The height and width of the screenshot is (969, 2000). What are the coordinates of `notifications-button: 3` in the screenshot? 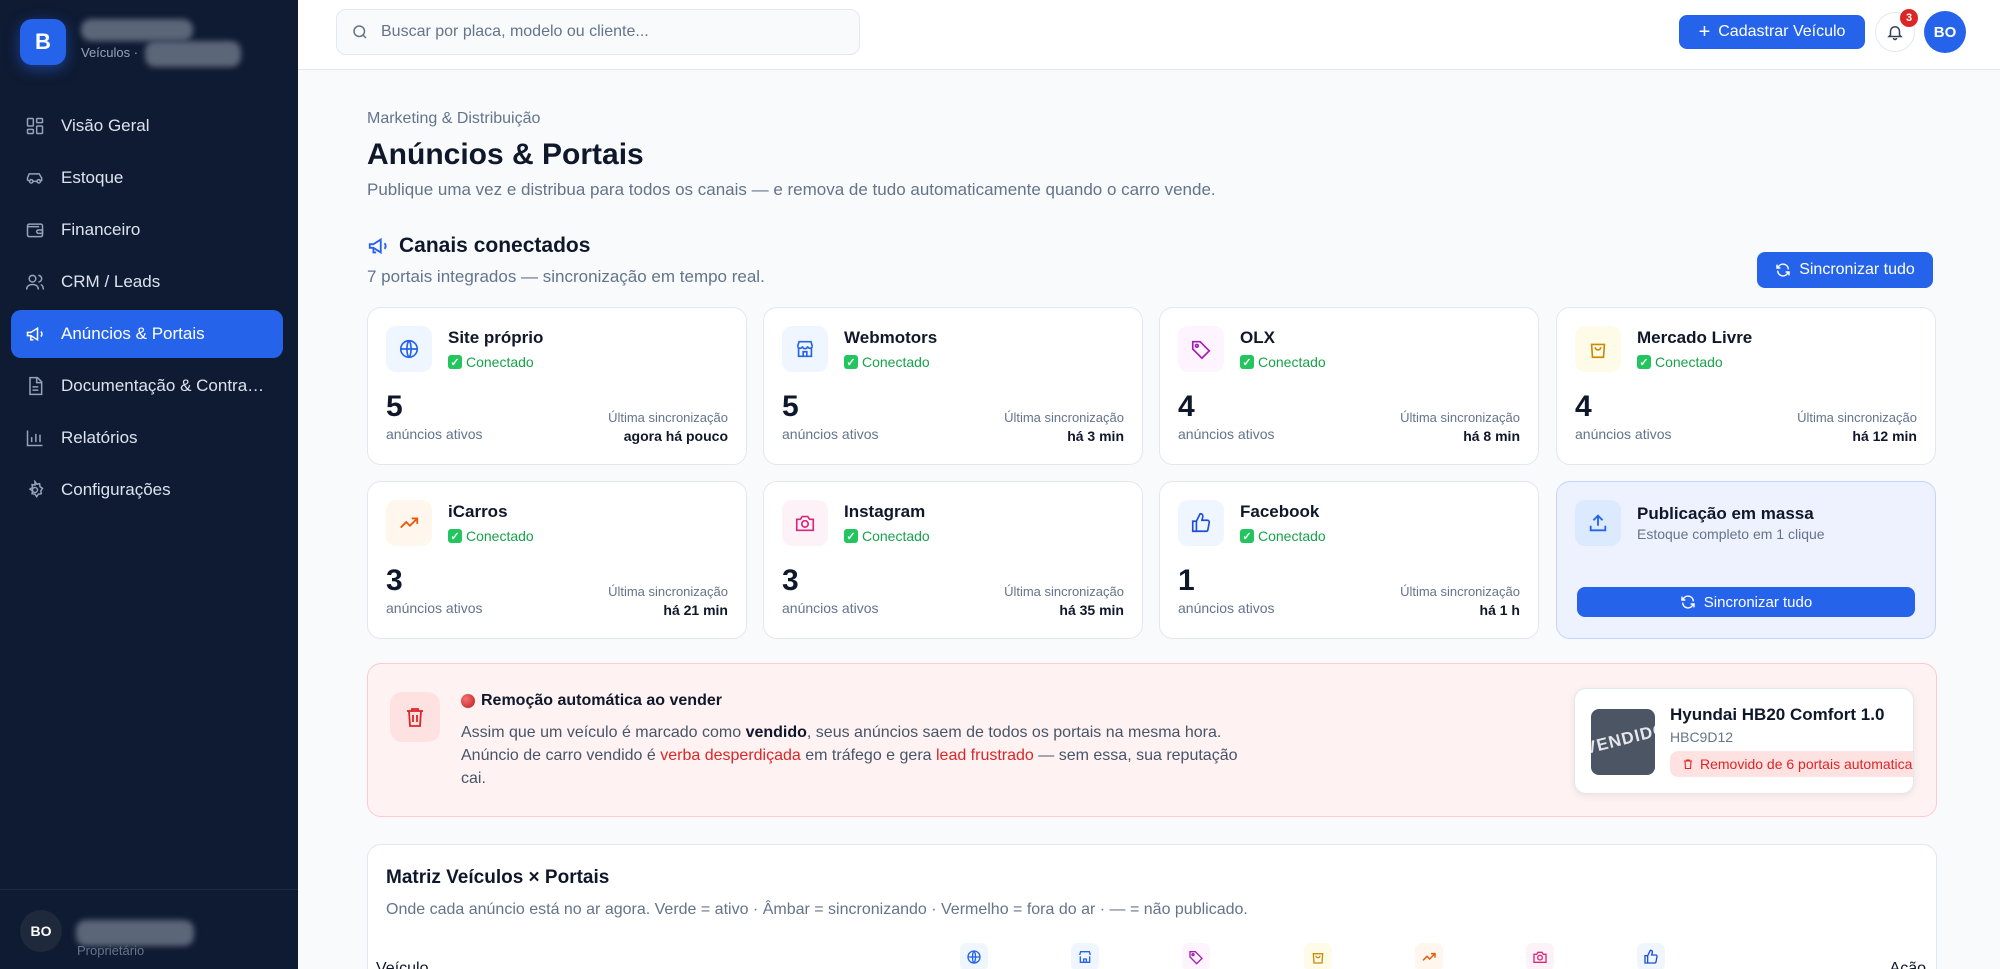 It's located at (1896, 30).